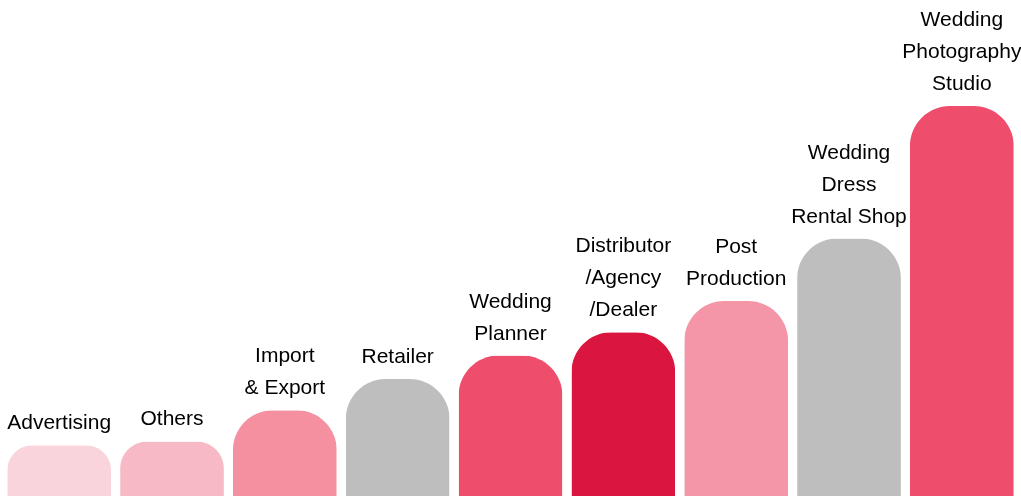  Describe the element at coordinates (961, 50) in the screenshot. I see `category-label: Wedding Photography Studio` at that location.